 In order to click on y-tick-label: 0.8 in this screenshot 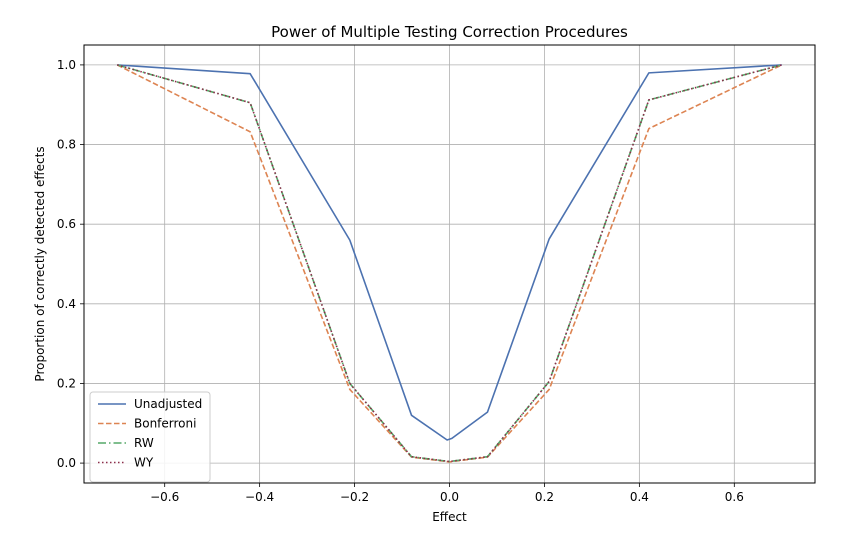, I will do `click(66, 145)`.